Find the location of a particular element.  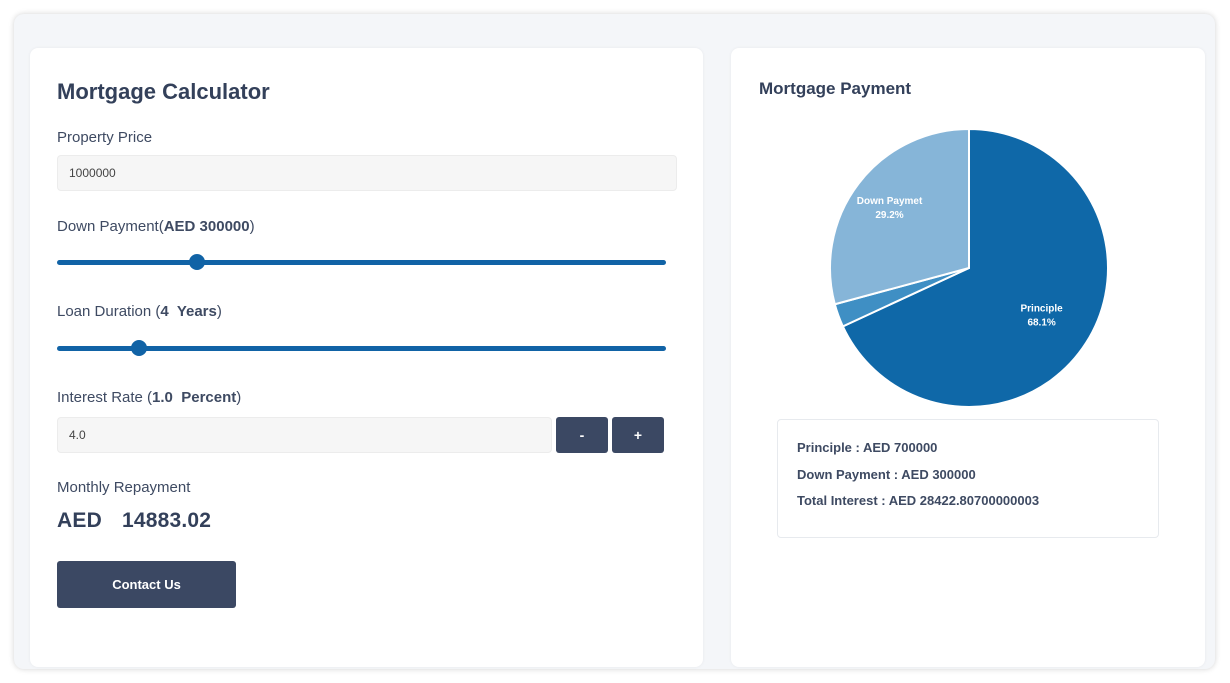

interest-rate-input is located at coordinates (304, 435).